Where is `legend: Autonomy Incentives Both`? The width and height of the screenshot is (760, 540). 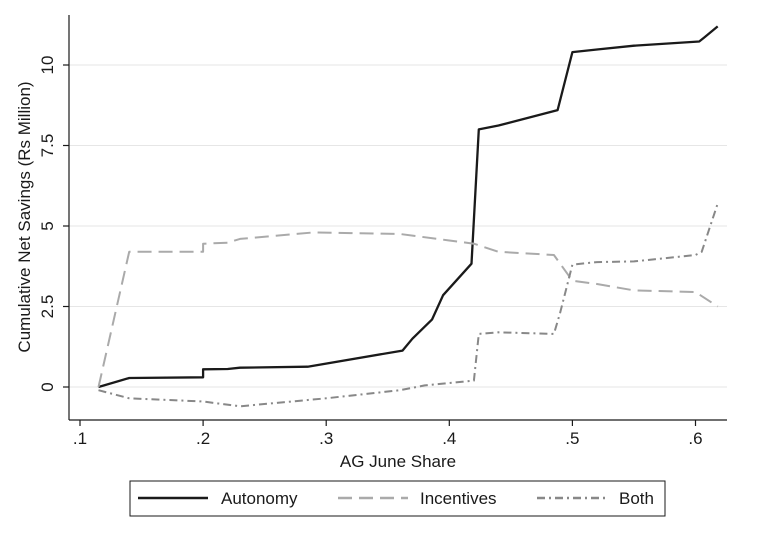 legend: Autonomy Incentives Both is located at coordinates (397, 498).